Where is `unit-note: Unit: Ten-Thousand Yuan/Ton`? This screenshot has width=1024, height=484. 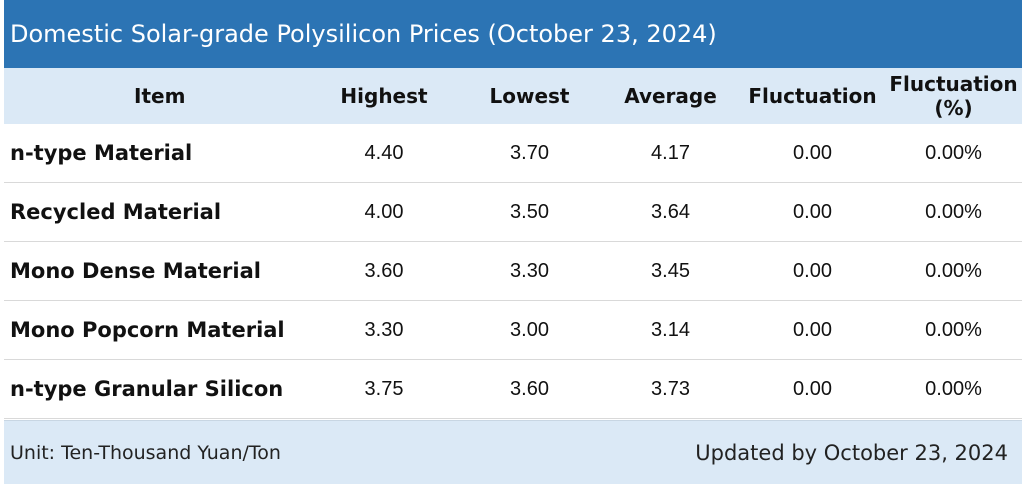
unit-note: Unit: Ten-Thousand Yuan/Ton is located at coordinates (145, 452).